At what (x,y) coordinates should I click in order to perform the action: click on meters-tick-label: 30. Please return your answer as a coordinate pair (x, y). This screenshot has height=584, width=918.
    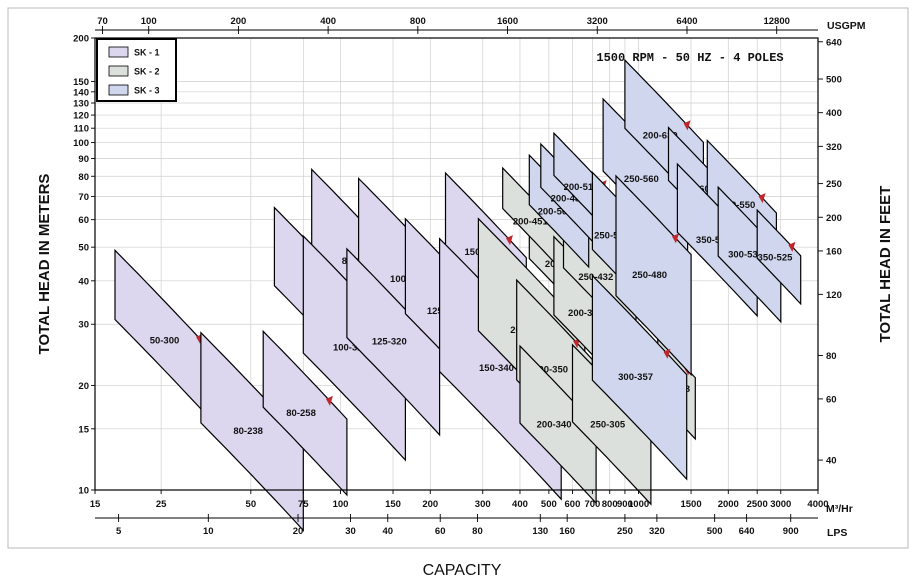
    Looking at the image, I should click on (83, 325).